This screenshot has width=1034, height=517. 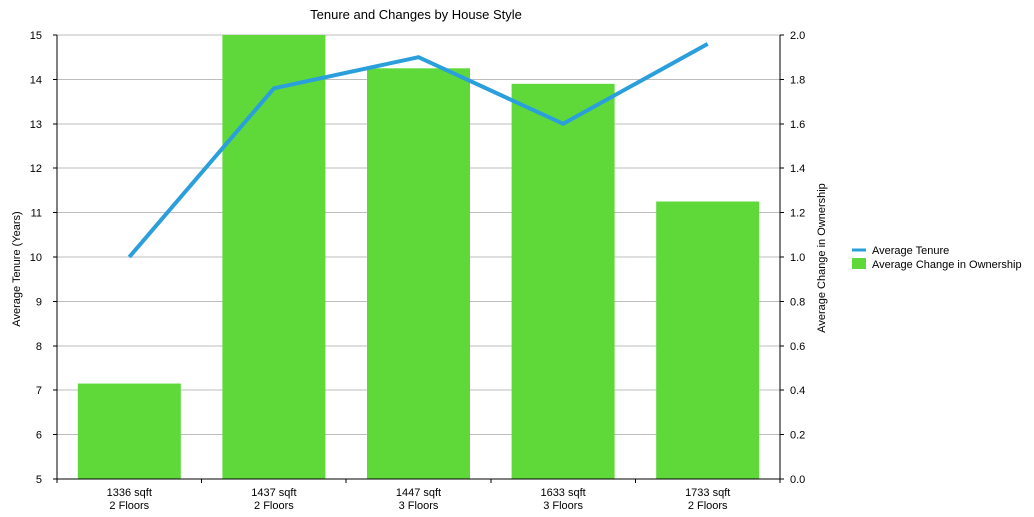 I want to click on left-axis-title: Average Tenure (Years), so click(x=17, y=268).